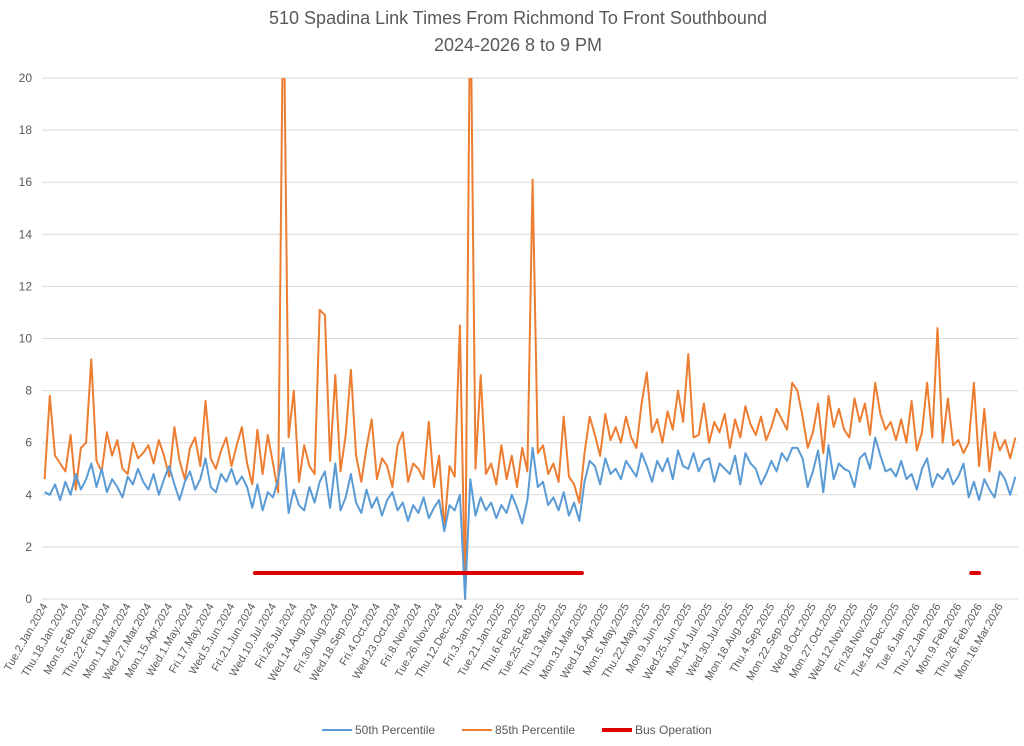  Describe the element at coordinates (26, 130) in the screenshot. I see `y-tick-label: 18` at that location.